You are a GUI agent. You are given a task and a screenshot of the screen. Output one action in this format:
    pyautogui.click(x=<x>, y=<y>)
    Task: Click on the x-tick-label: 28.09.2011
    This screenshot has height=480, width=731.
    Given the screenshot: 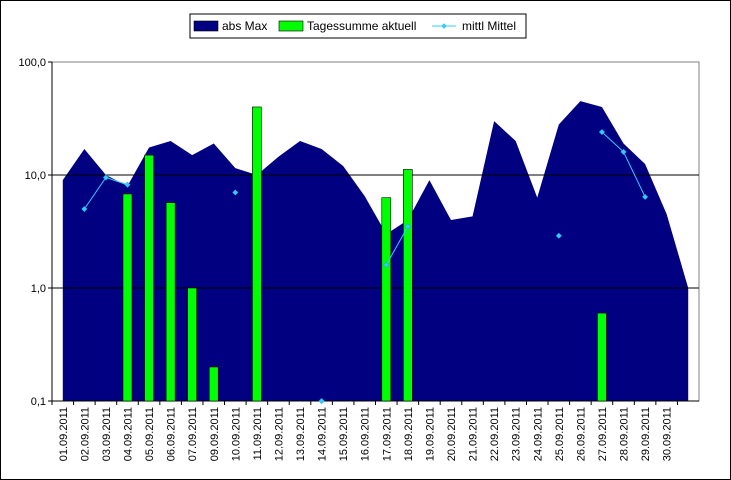 What is the action you would take?
    pyautogui.click(x=625, y=434)
    